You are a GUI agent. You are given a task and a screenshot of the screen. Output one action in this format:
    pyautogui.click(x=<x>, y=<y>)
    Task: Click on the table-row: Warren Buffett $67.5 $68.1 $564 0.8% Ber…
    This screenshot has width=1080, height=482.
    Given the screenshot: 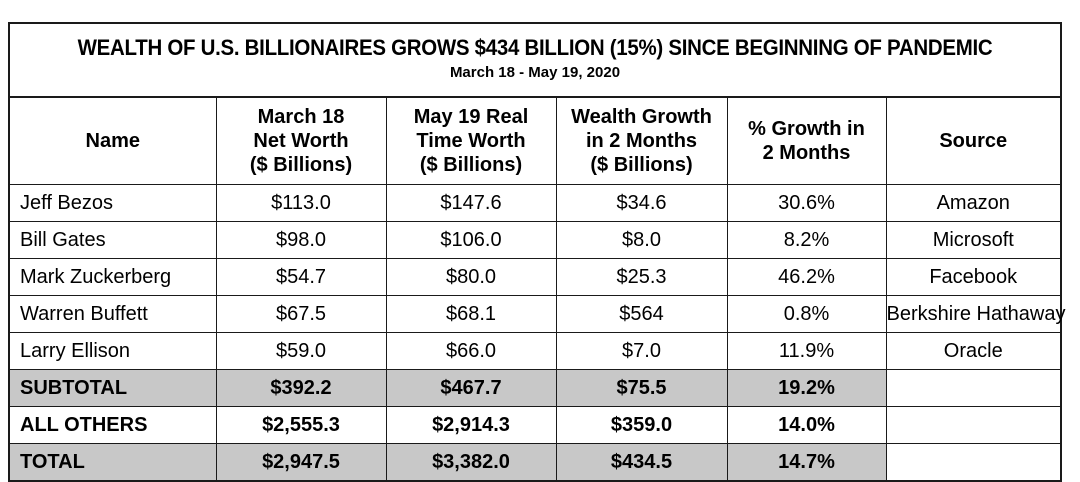 What is the action you would take?
    pyautogui.click(x=537, y=314)
    